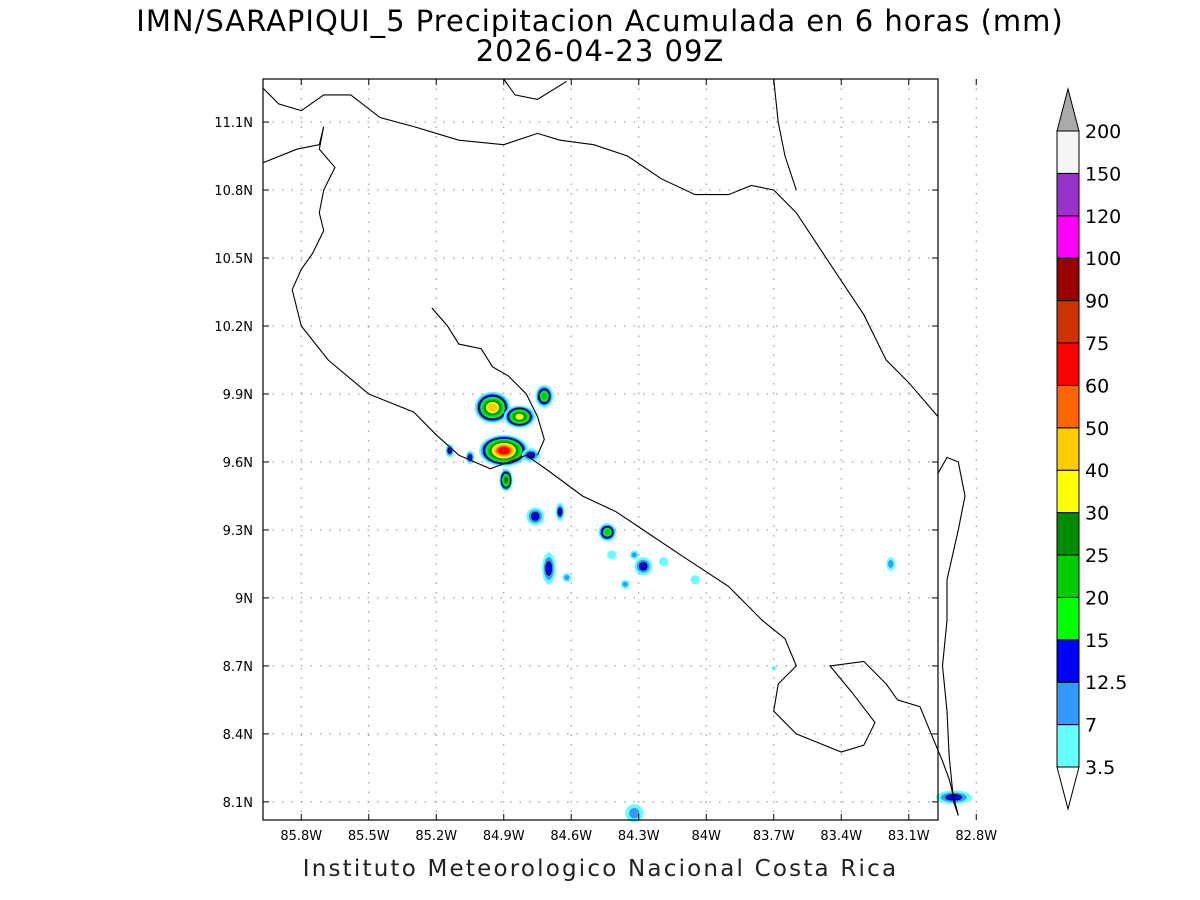 The height and width of the screenshot is (900, 1200). Describe the element at coordinates (238, 463) in the screenshot. I see `lat-tick-label-5: 9.6N` at that location.